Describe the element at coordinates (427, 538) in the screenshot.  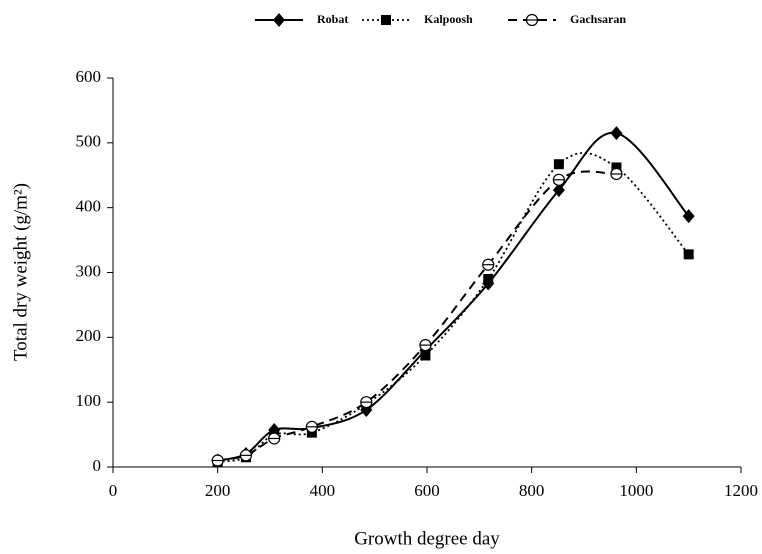
I see `x-axis-title: Growth degree day` at that location.